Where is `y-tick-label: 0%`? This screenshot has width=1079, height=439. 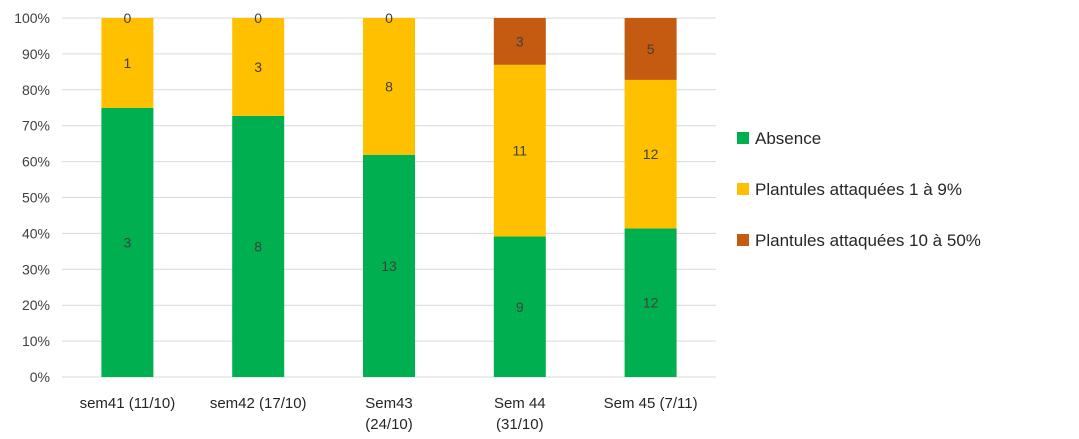 y-tick-label: 0% is located at coordinates (40, 377).